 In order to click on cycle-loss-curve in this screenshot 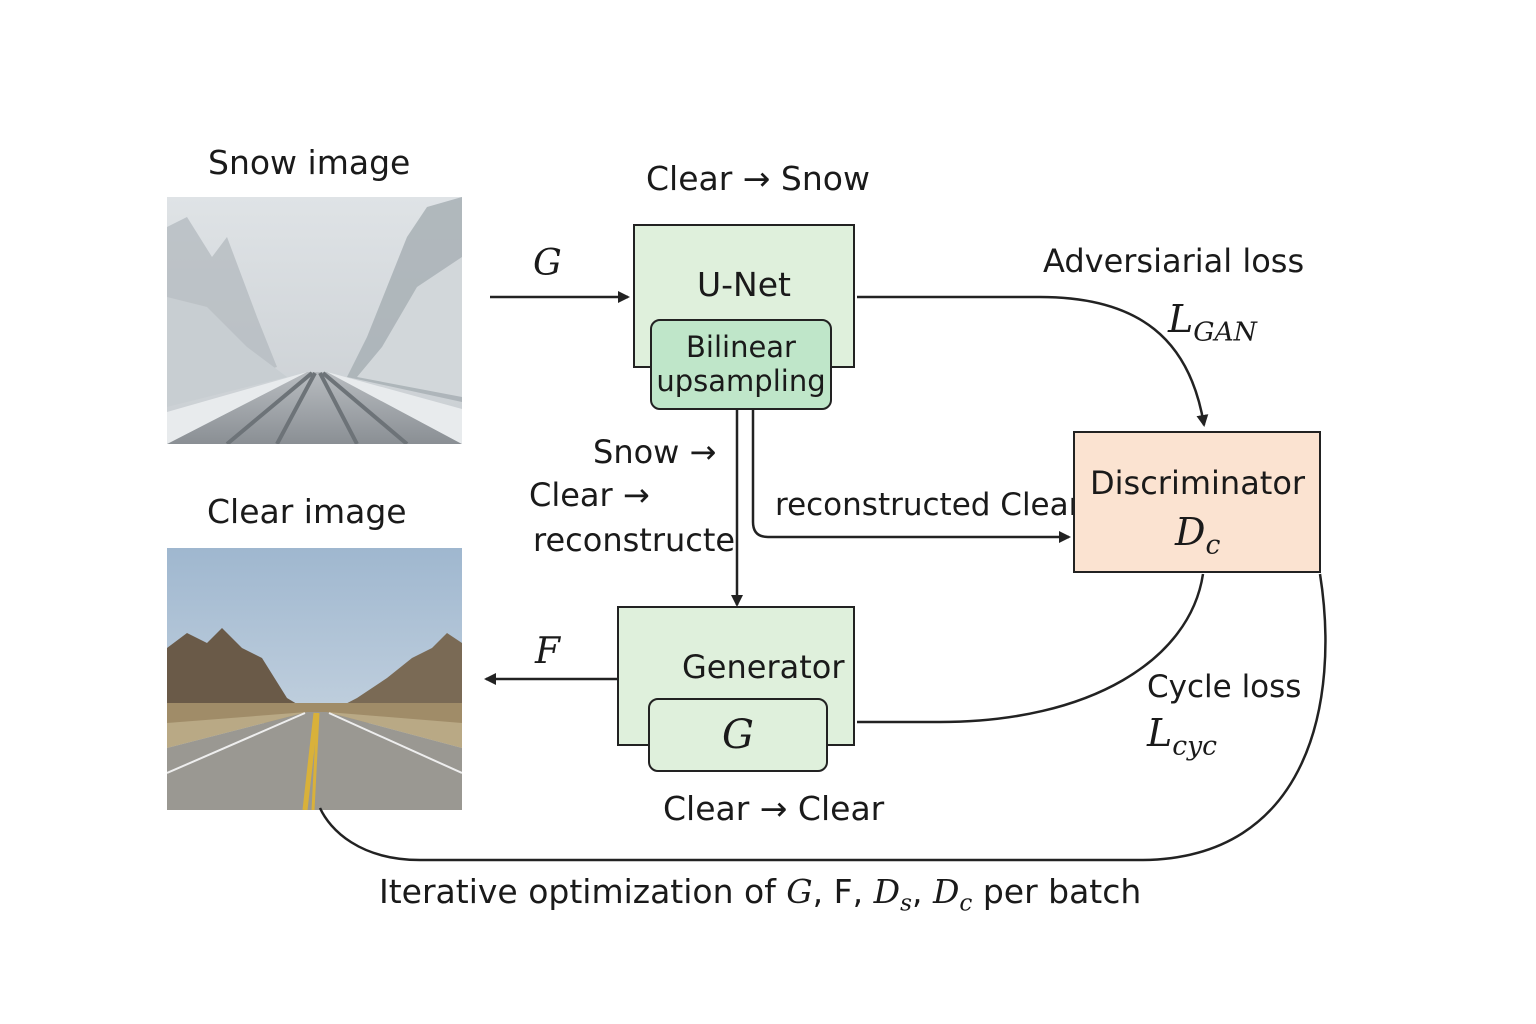, I will do `click(1031, 648)`.